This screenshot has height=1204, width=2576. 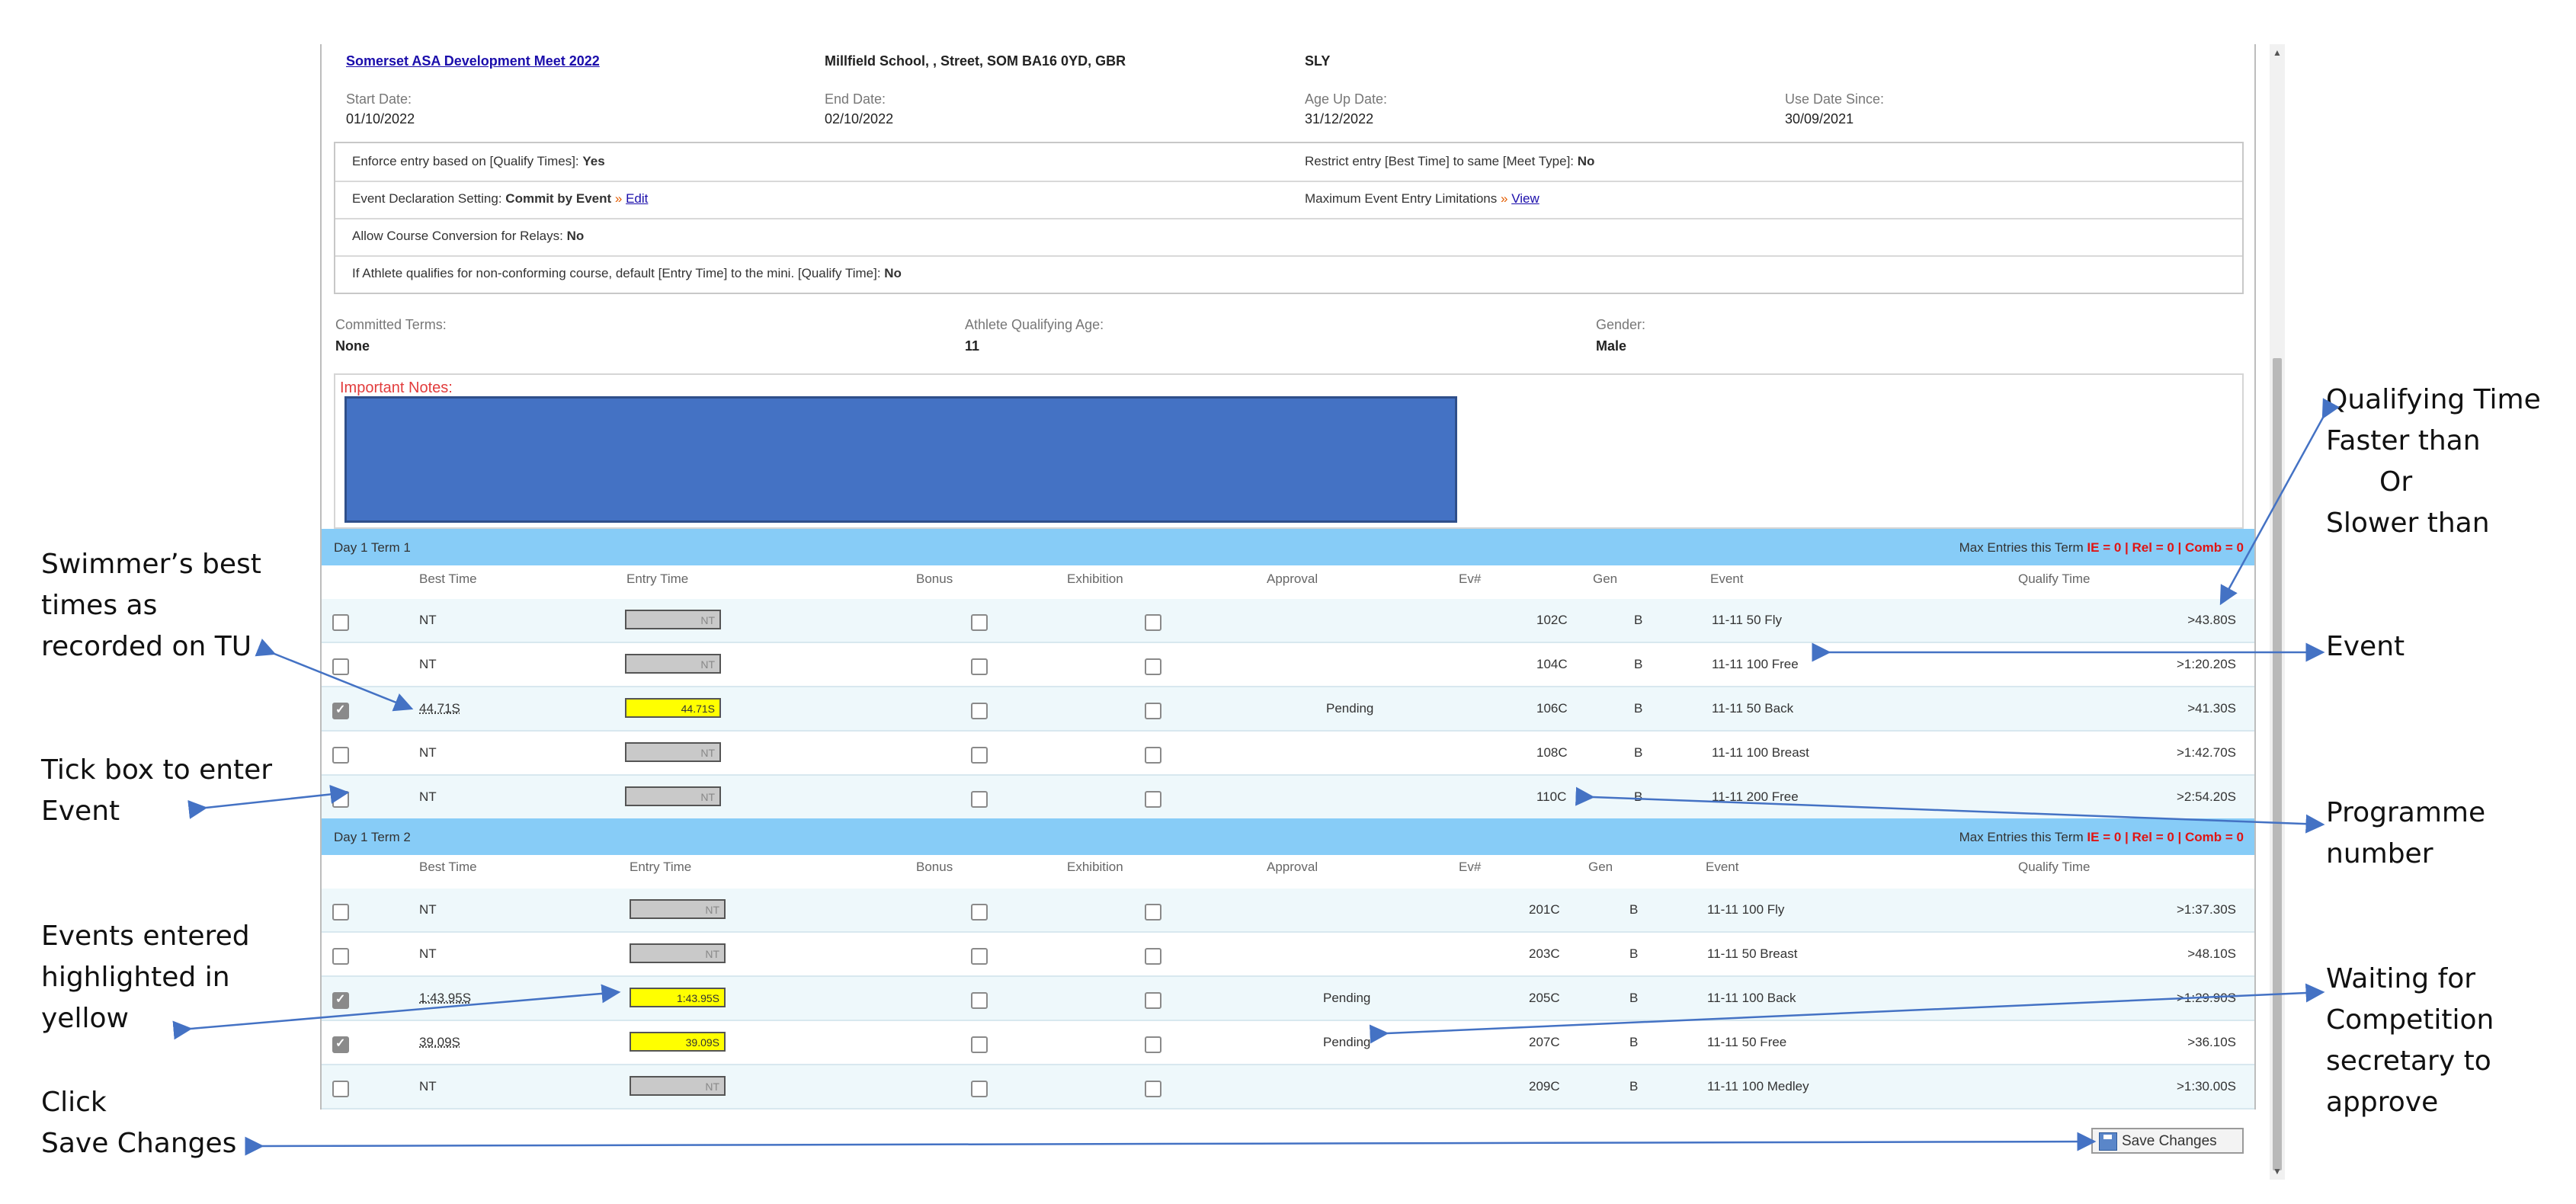 I want to click on scroll-up-arrow-icon: ▲, so click(x=2277, y=52).